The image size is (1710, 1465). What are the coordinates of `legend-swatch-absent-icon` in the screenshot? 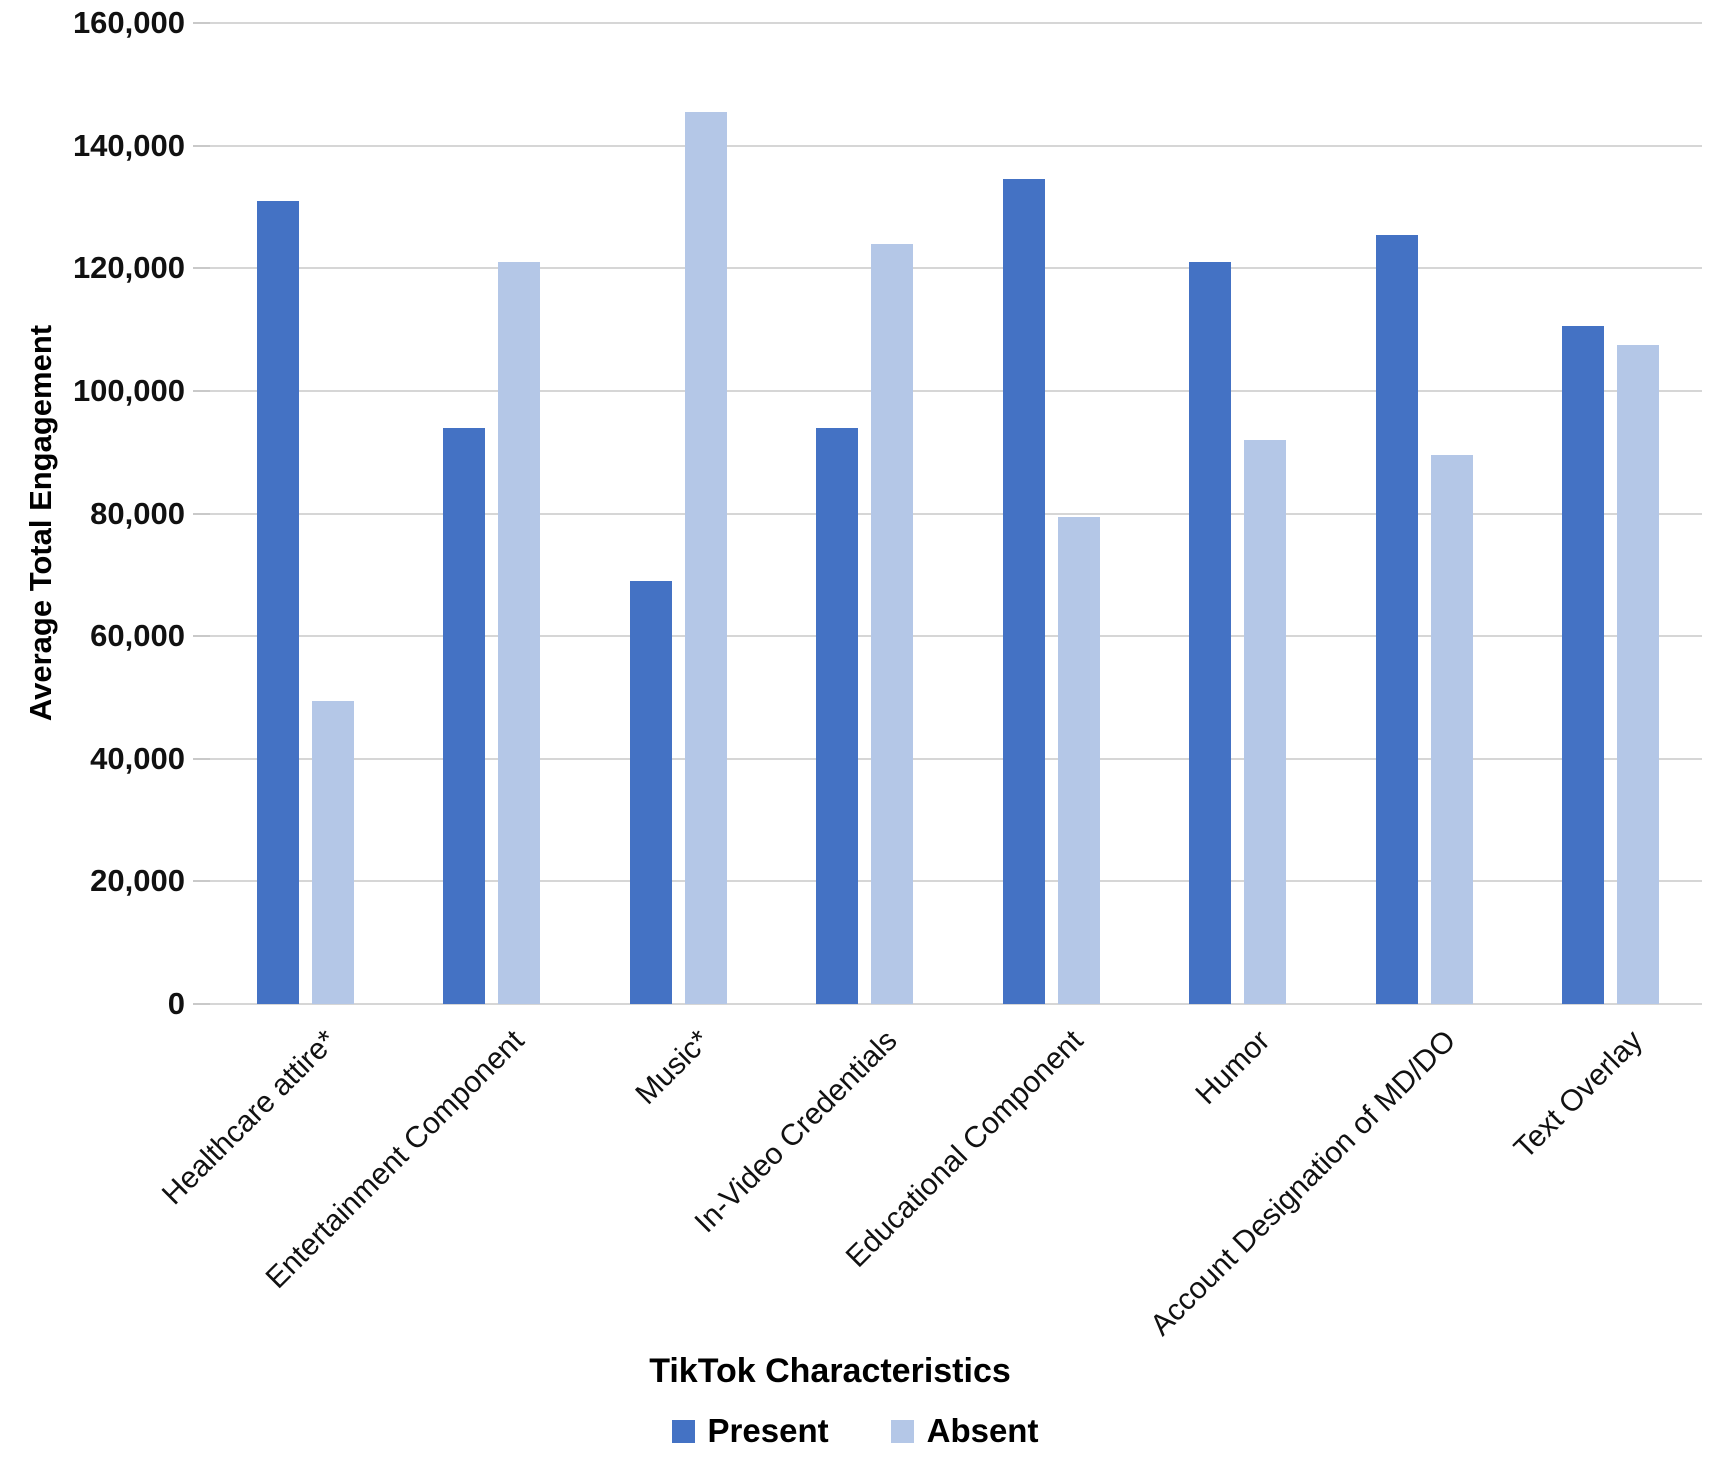 It's located at (902, 1431).